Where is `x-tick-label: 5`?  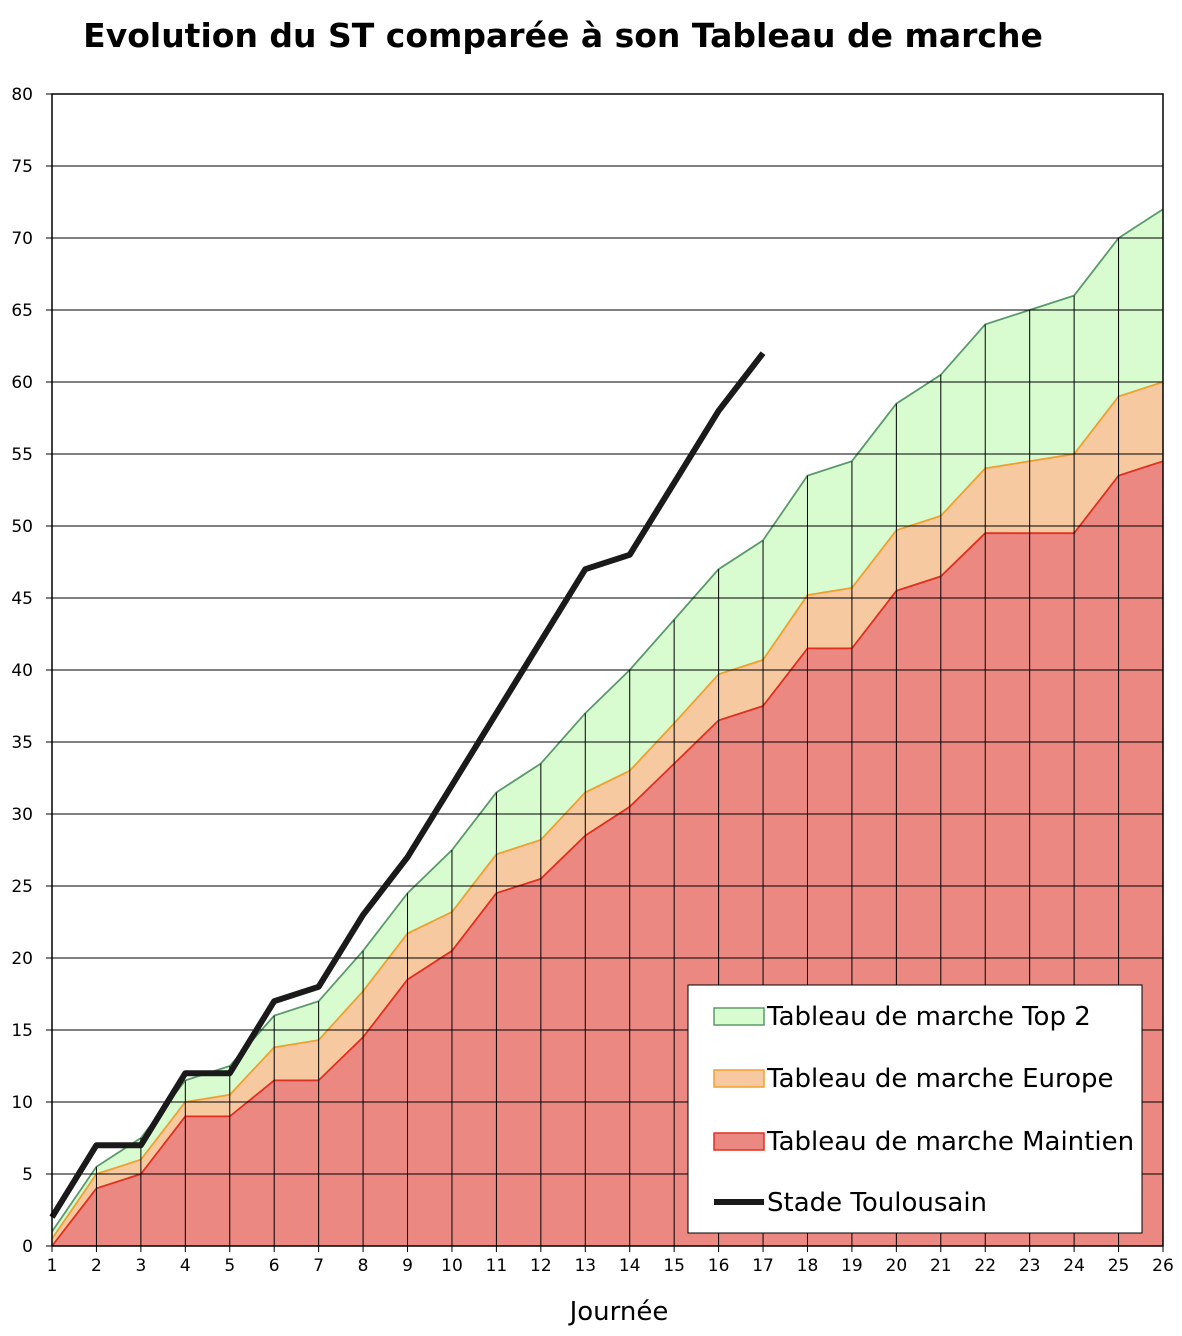 x-tick-label: 5 is located at coordinates (229, 1266).